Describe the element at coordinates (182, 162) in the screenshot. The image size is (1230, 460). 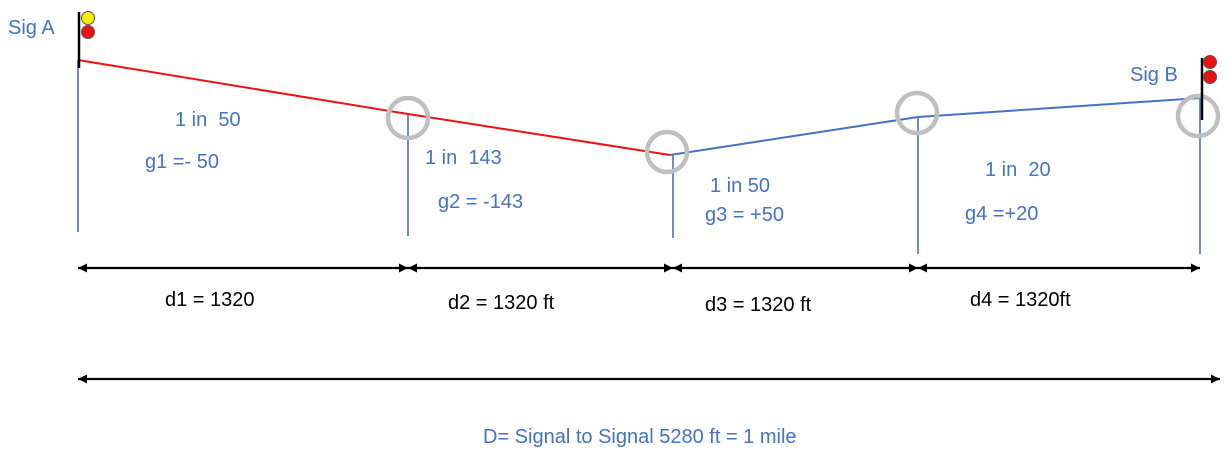
I see `segment-1-grade: g1 =- 50` at that location.